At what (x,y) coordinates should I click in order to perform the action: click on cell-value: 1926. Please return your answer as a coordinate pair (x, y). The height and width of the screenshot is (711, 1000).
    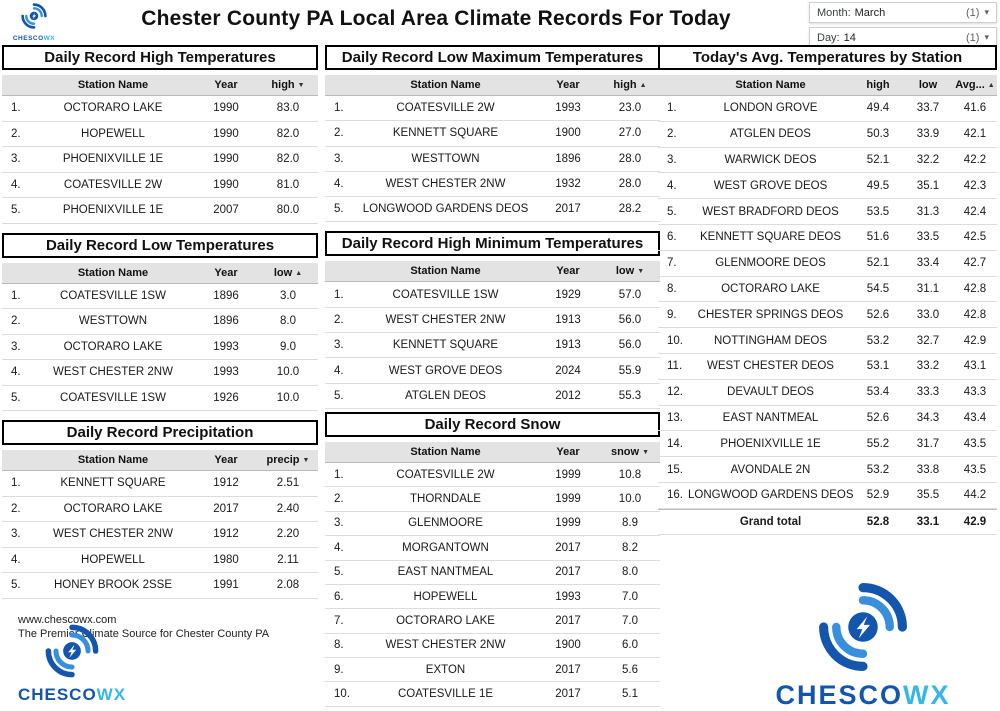
    Looking at the image, I should click on (226, 397).